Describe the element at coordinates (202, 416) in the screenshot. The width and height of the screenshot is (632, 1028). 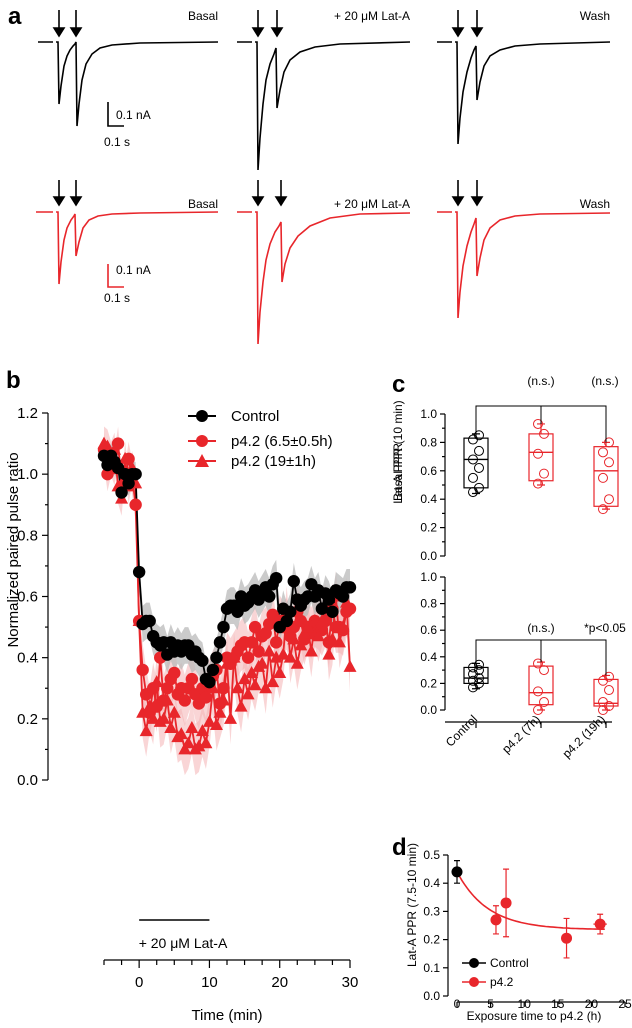
I see `legend-marker-control` at that location.